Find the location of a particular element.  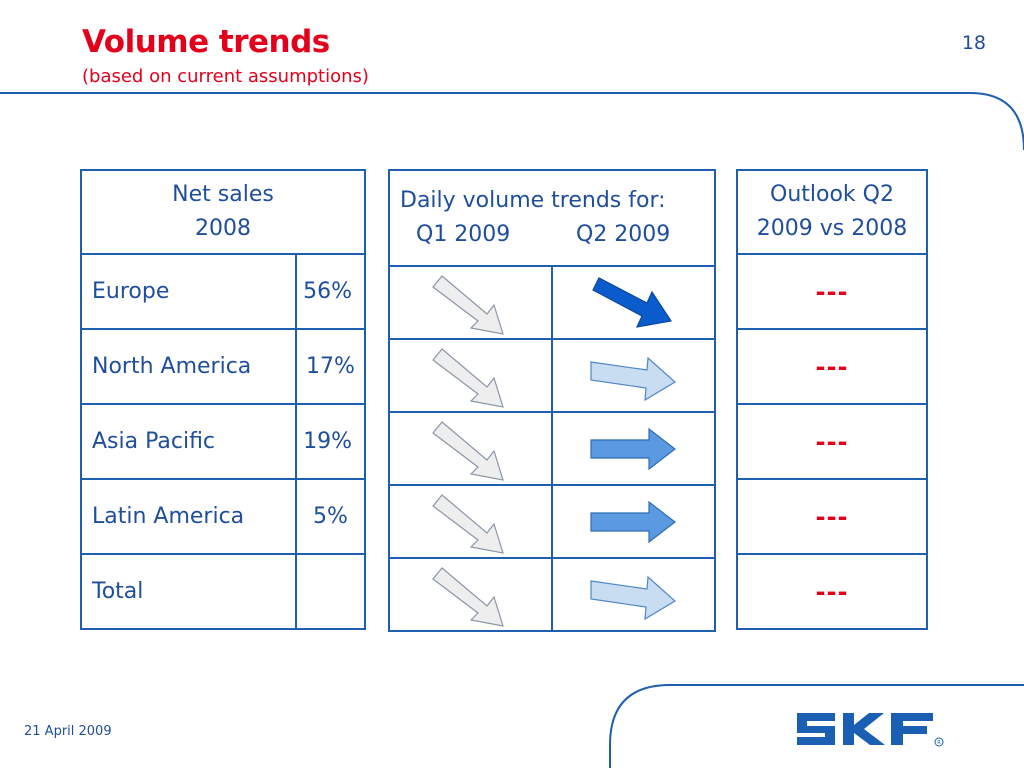

table-row: Total is located at coordinates (223, 591).